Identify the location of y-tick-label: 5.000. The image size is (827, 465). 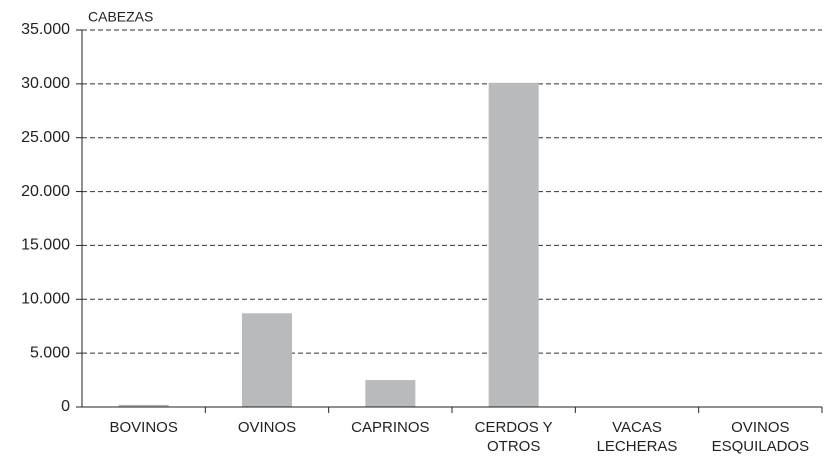
(50, 352).